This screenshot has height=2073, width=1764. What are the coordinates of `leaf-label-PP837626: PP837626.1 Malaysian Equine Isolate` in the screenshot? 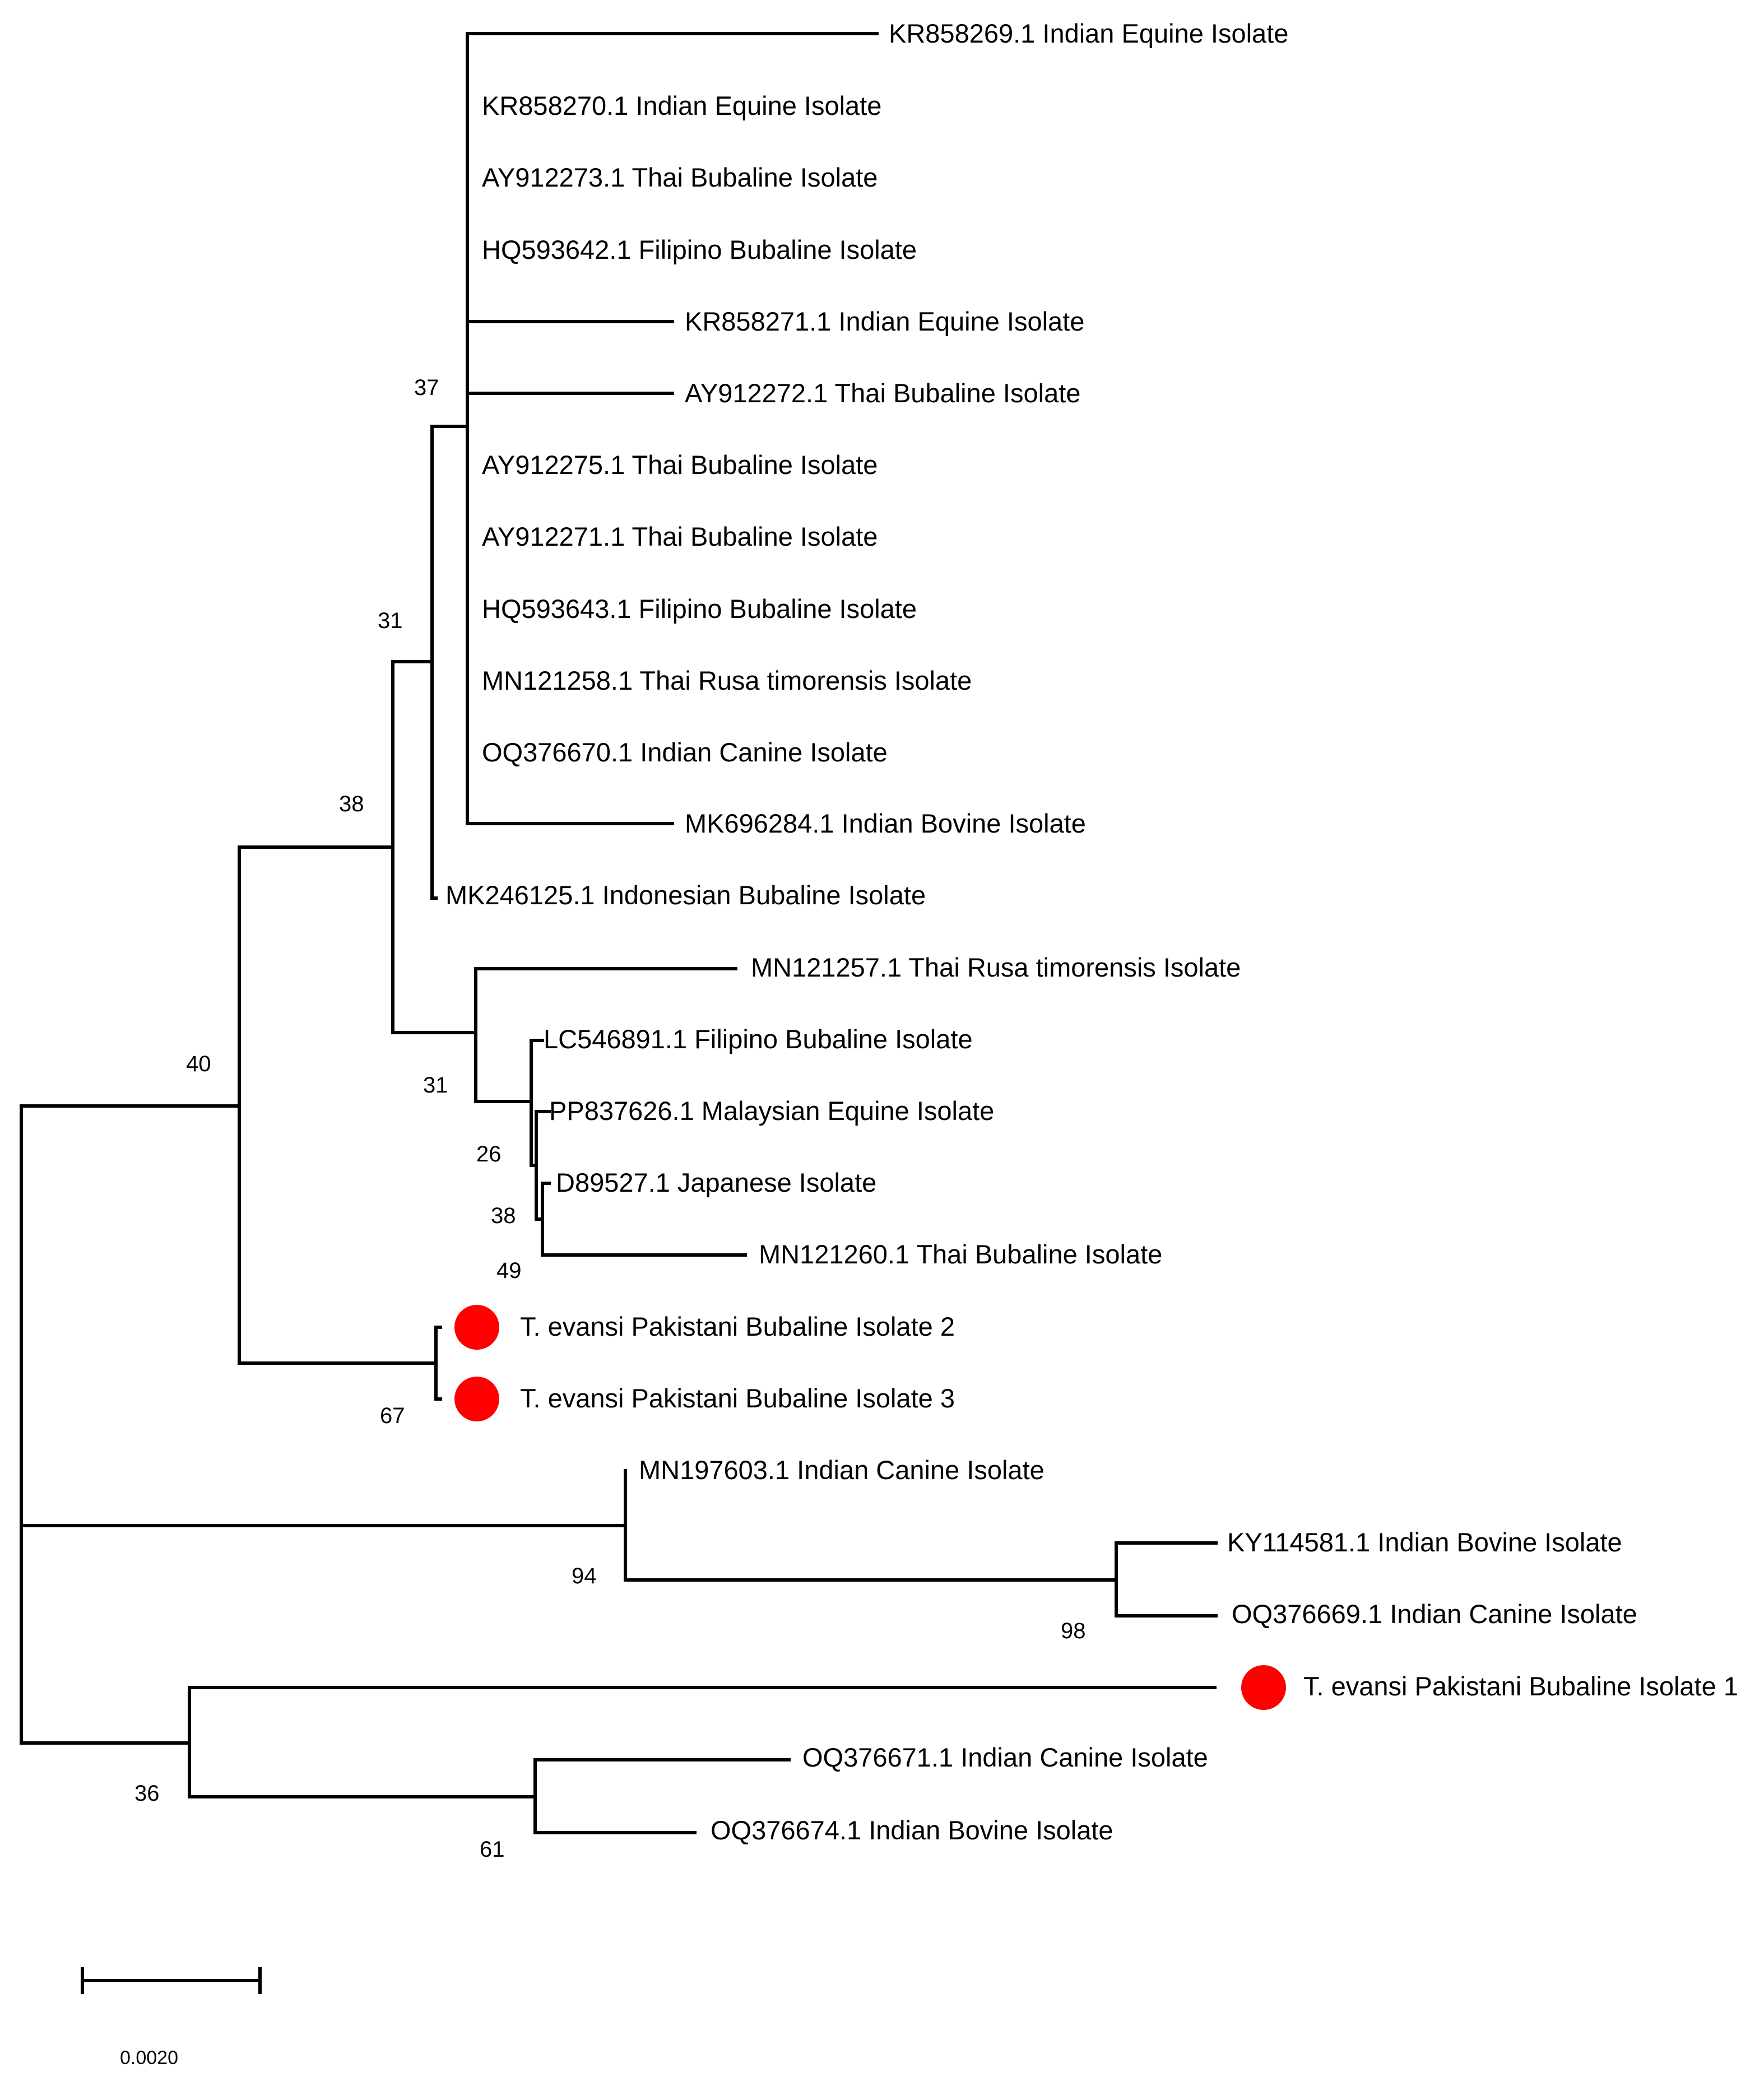 It's located at (771, 1111).